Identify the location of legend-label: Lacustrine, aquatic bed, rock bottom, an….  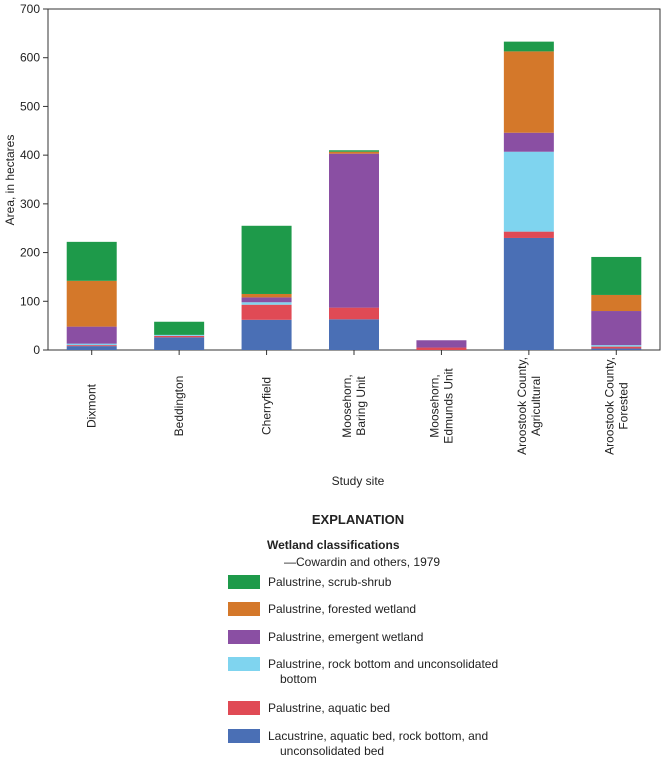
(378, 743).